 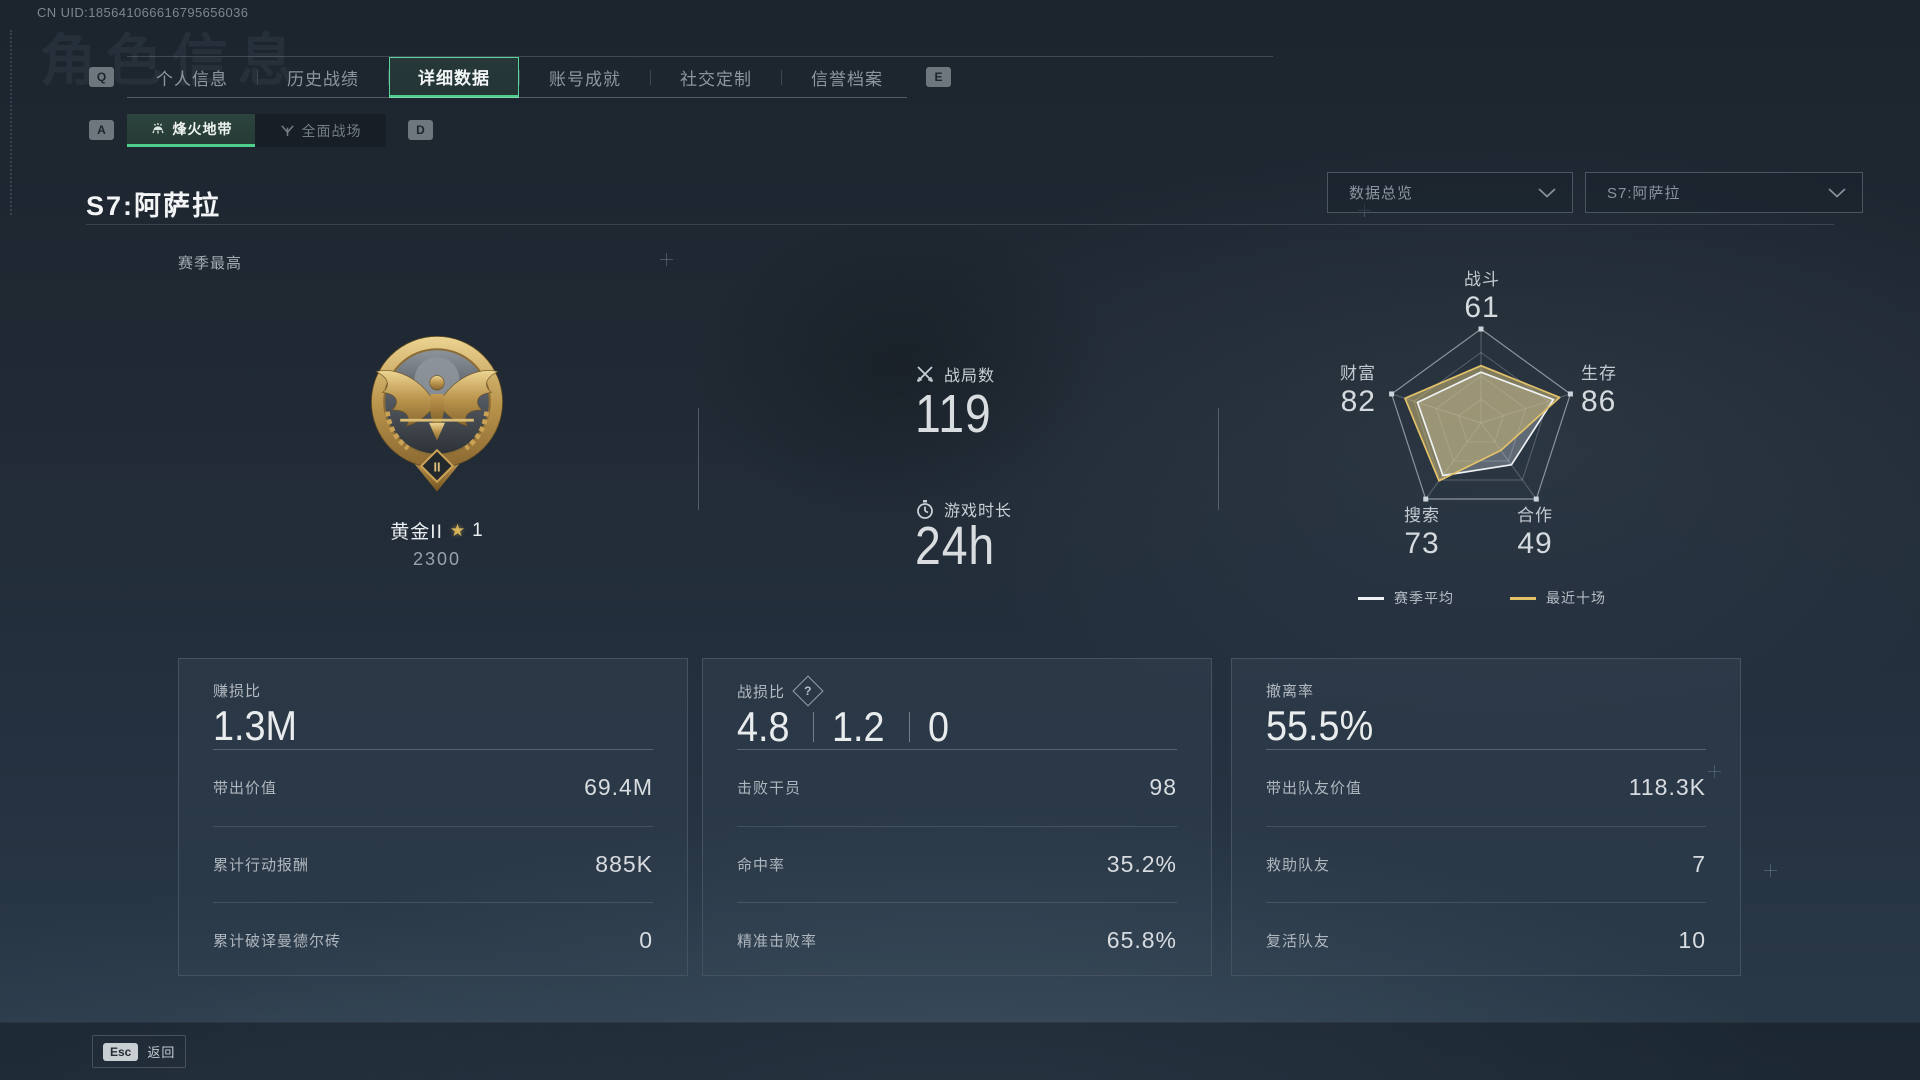 What do you see at coordinates (436, 467) in the screenshot?
I see `medal-tier-numeral: II` at bounding box center [436, 467].